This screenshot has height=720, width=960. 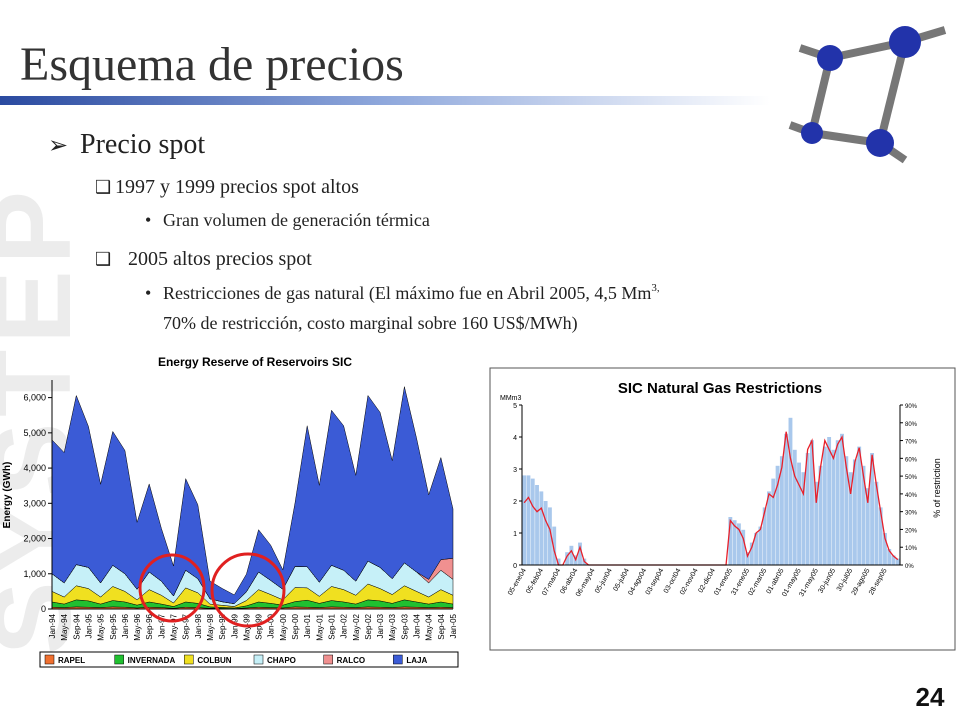 I want to click on legend-label: INVERNADA, so click(x=152, y=660).